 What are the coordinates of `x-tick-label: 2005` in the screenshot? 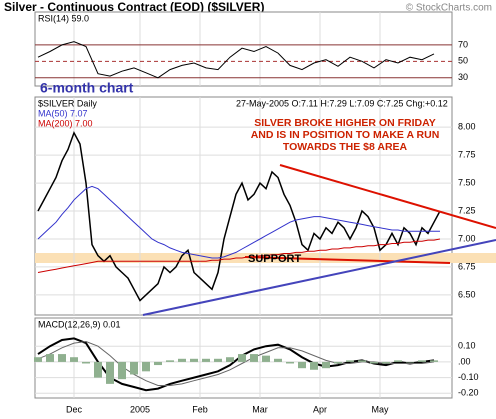 It's located at (140, 409).